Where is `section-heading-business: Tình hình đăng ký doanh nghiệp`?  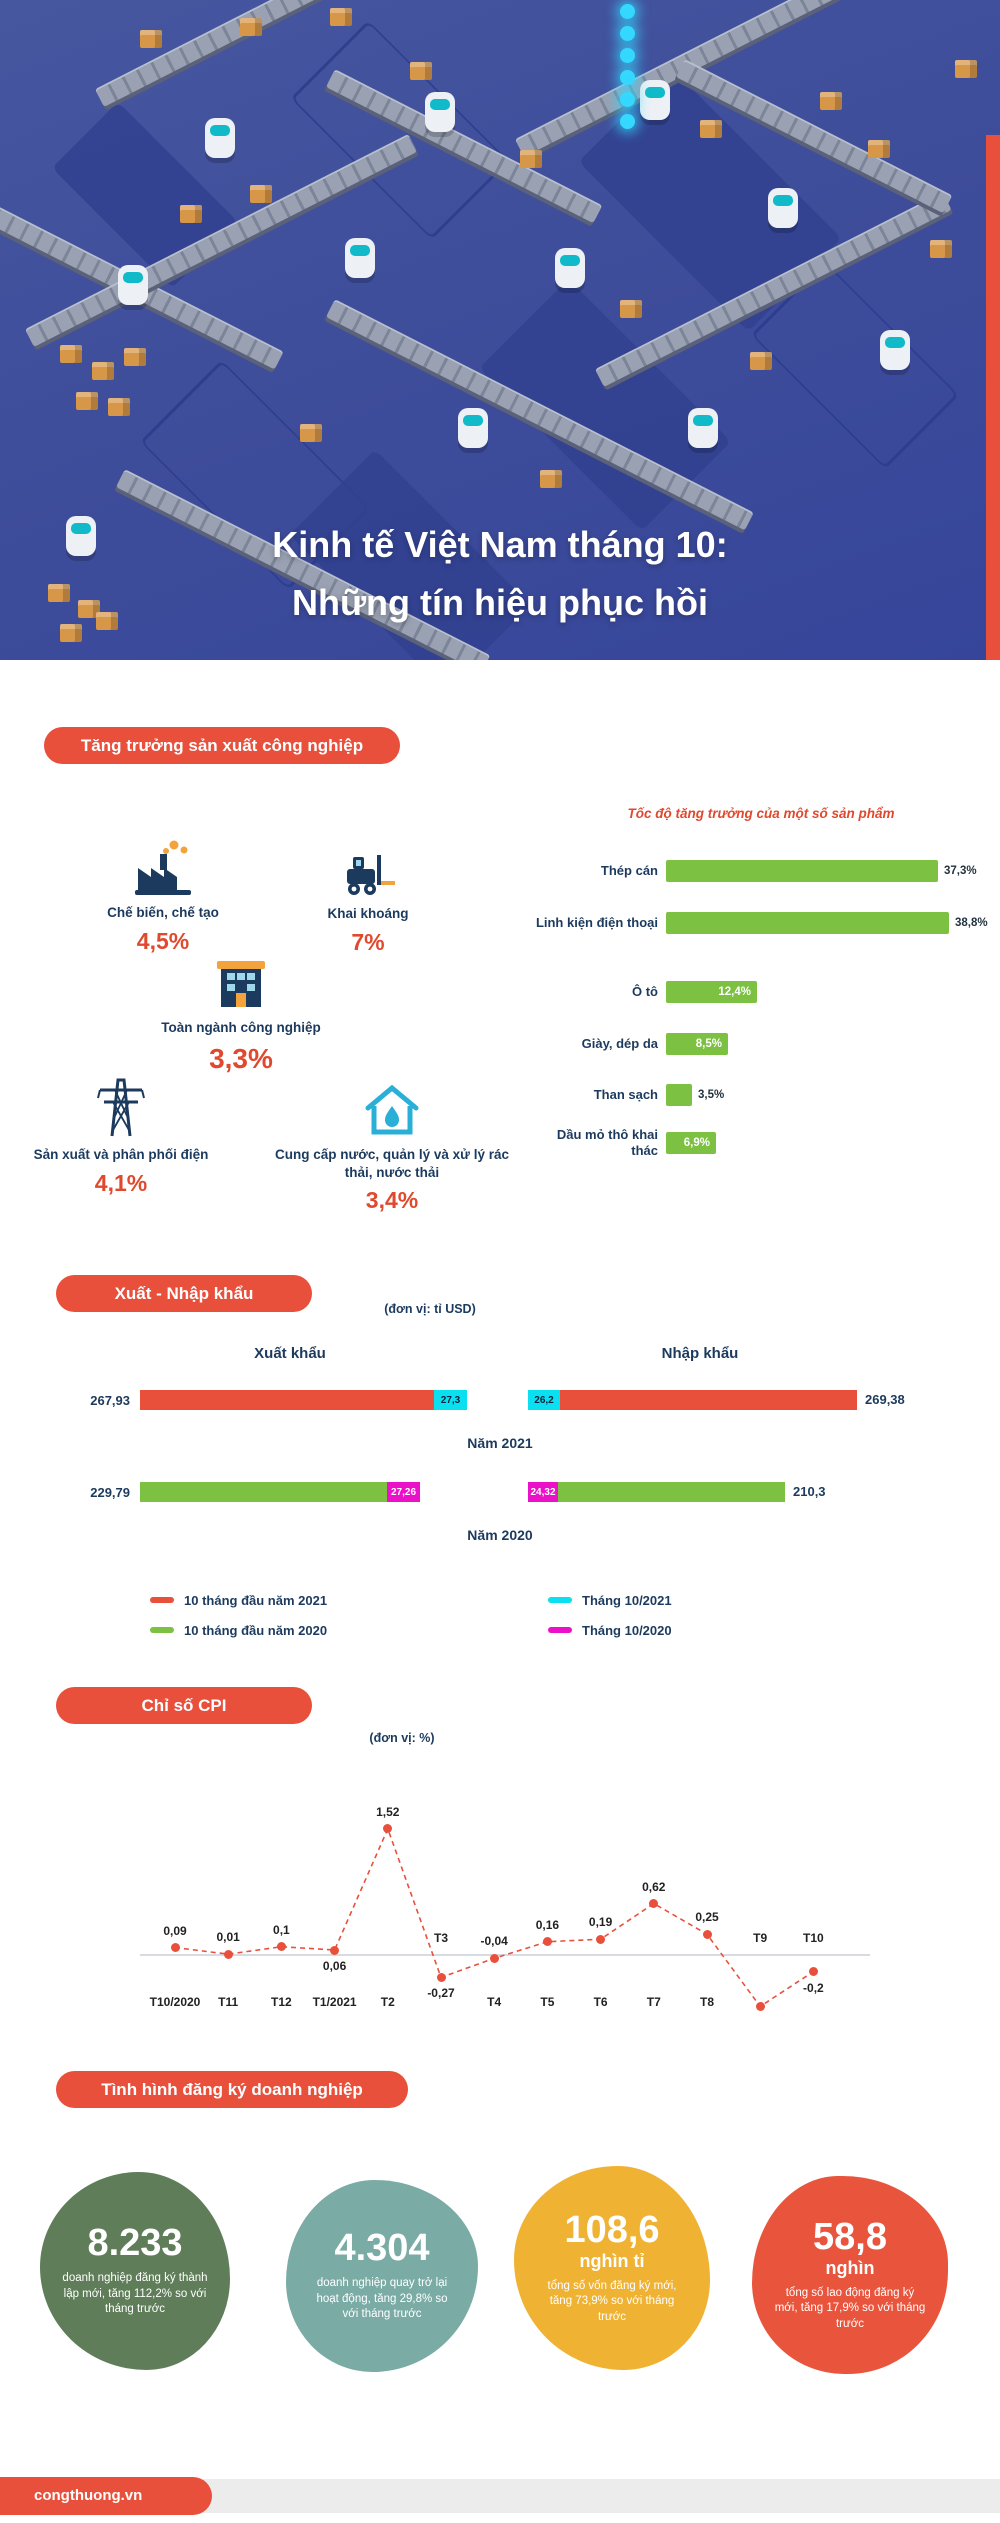 section-heading-business: Tình hình đăng ký doanh nghiệp is located at coordinates (232, 2089).